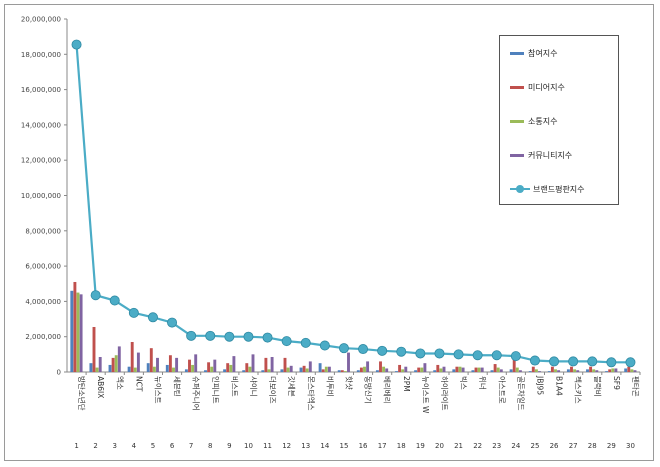 The width and height of the screenshot is (660, 467). I want to click on legend-label: 참여지수, so click(543, 53).